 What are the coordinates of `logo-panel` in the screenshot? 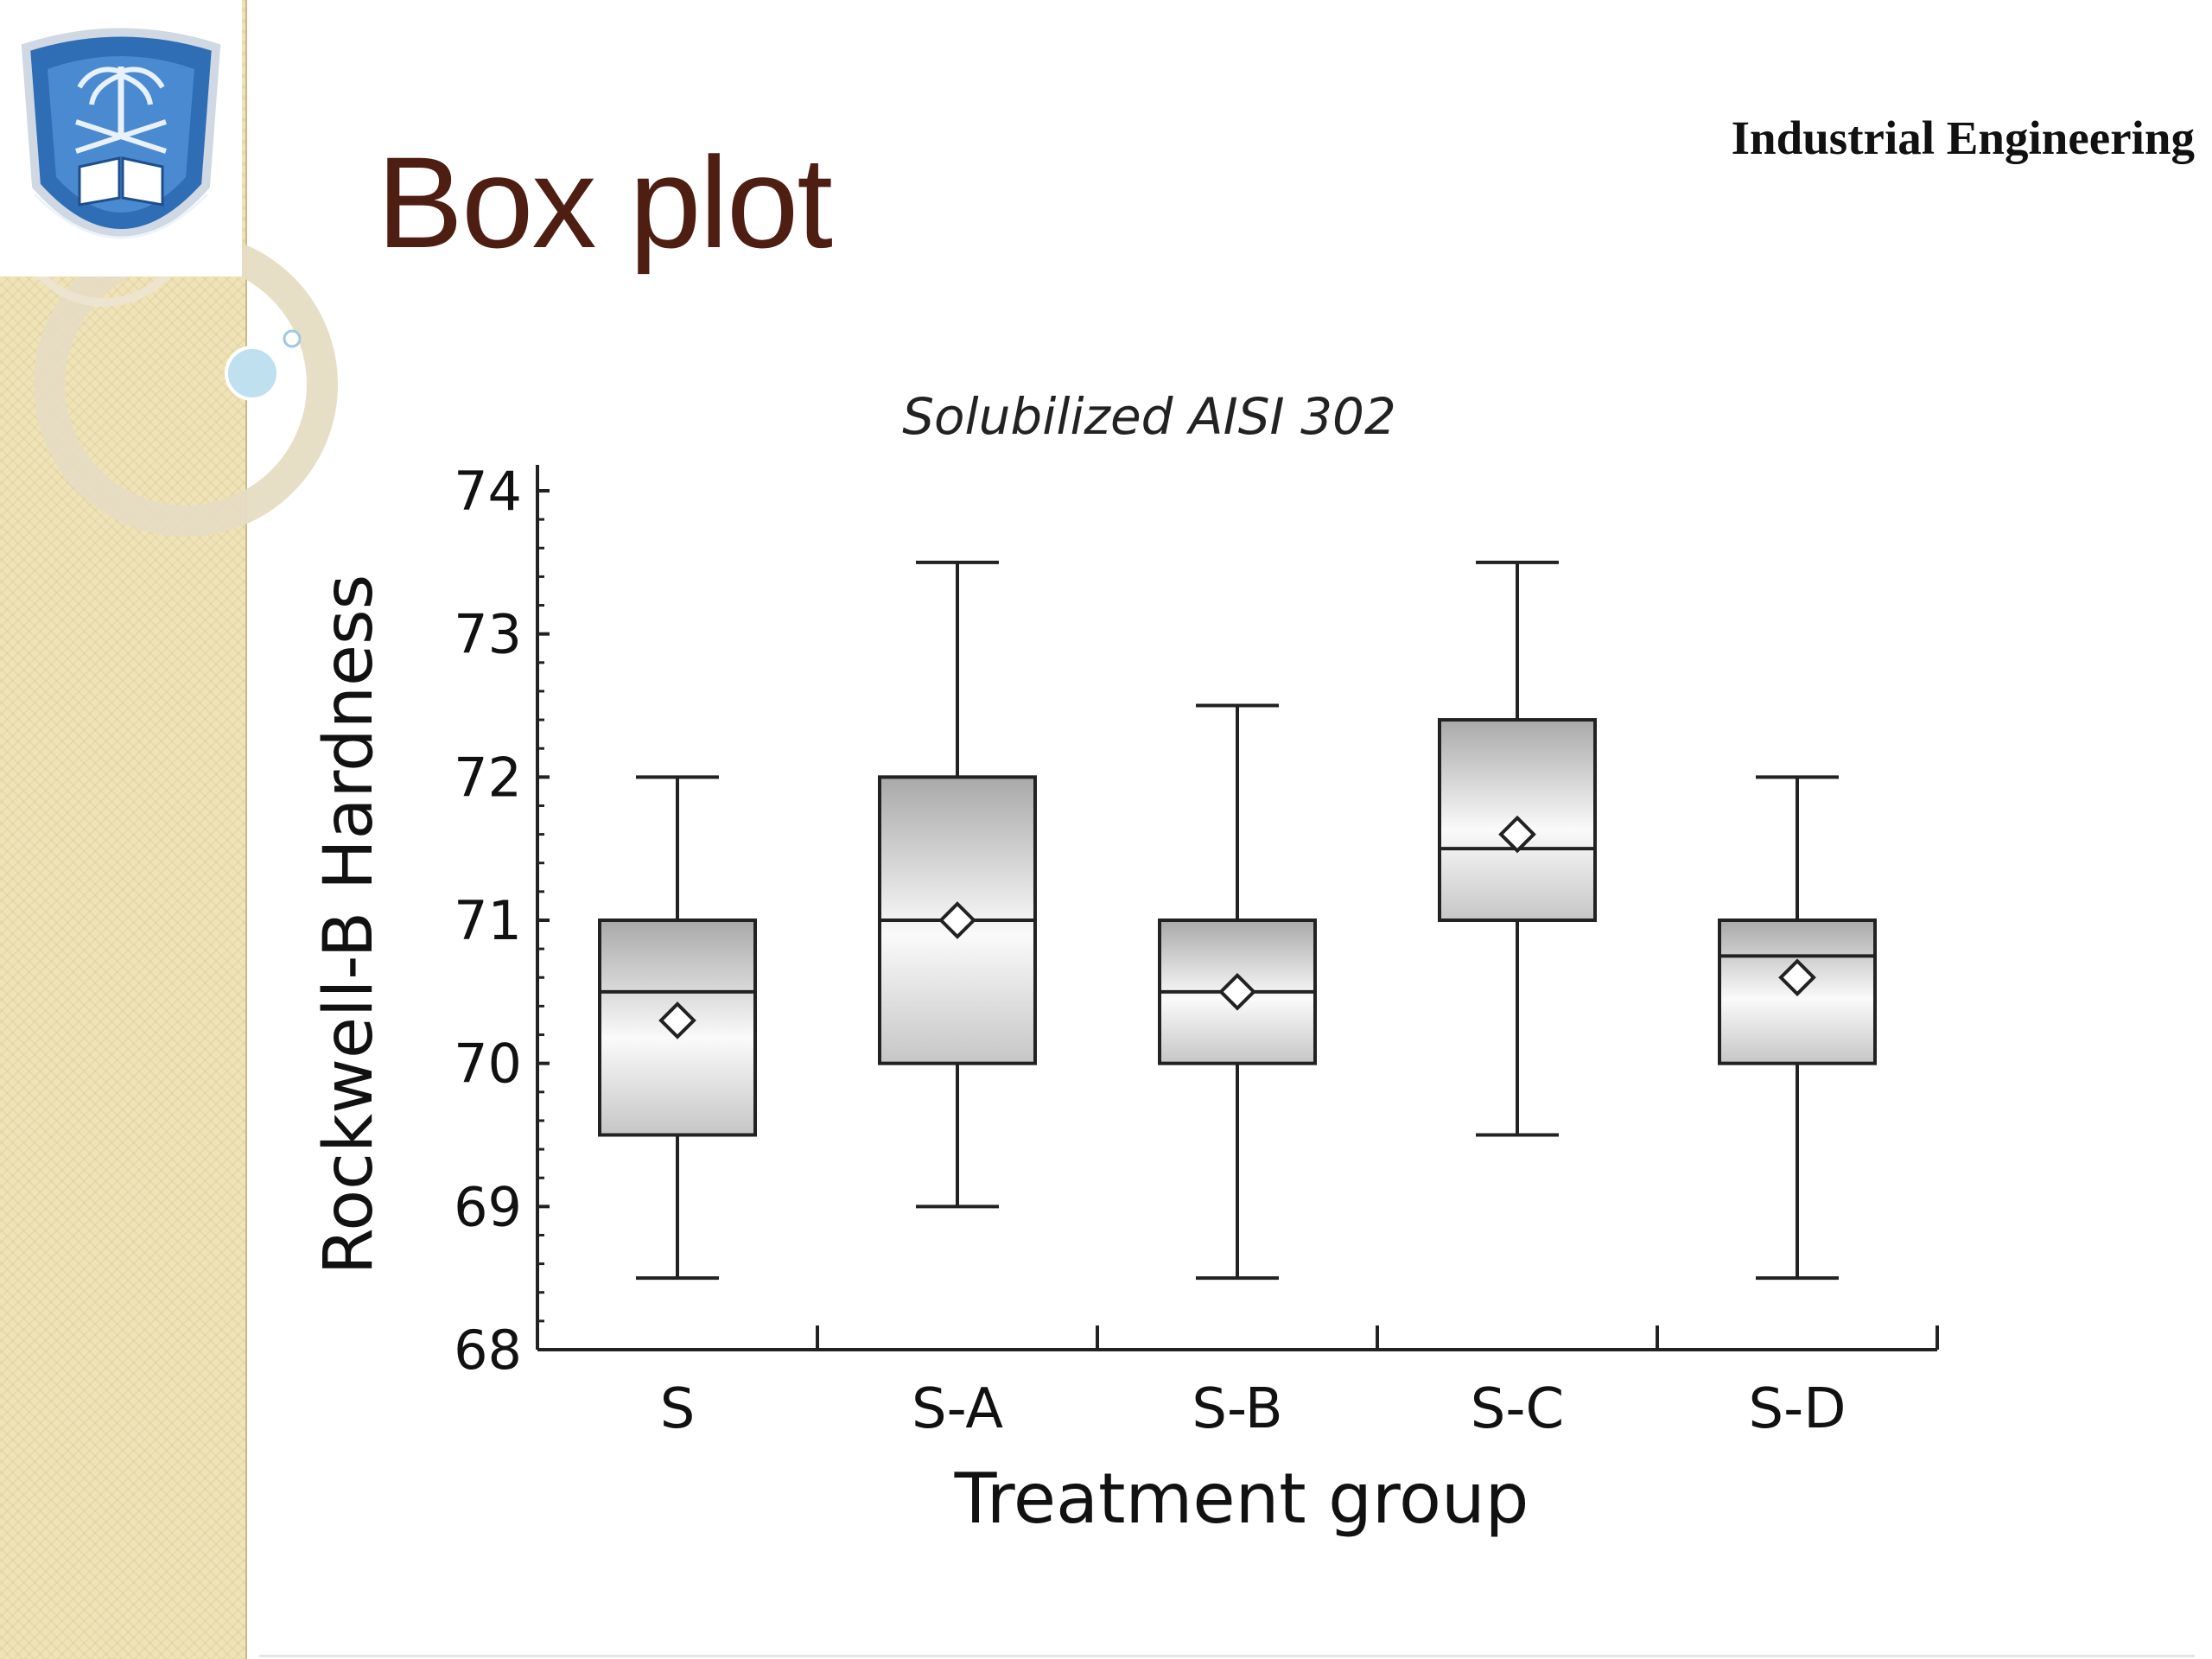 It's located at (121, 138).